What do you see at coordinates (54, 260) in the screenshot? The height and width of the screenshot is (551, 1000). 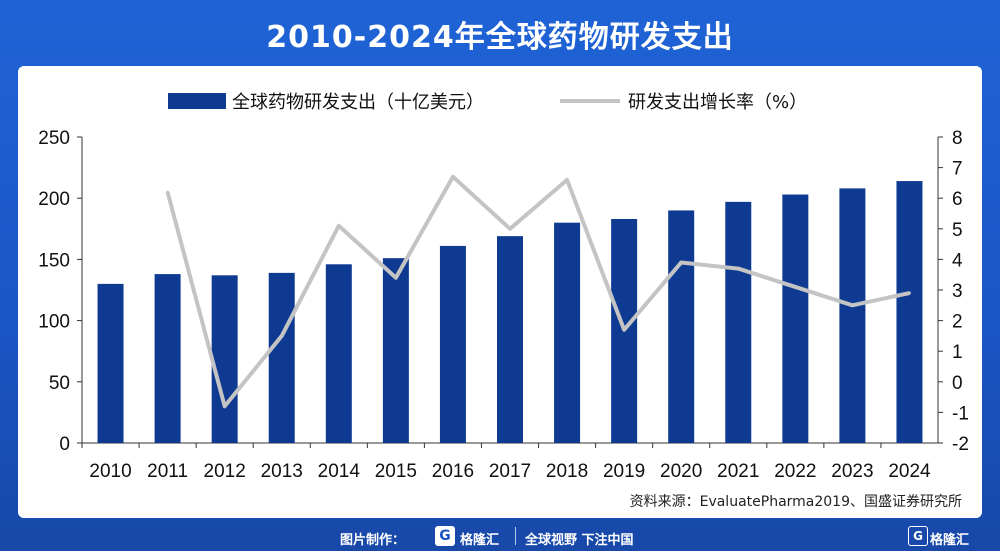 I see `left-axis-tick-label: 150` at bounding box center [54, 260].